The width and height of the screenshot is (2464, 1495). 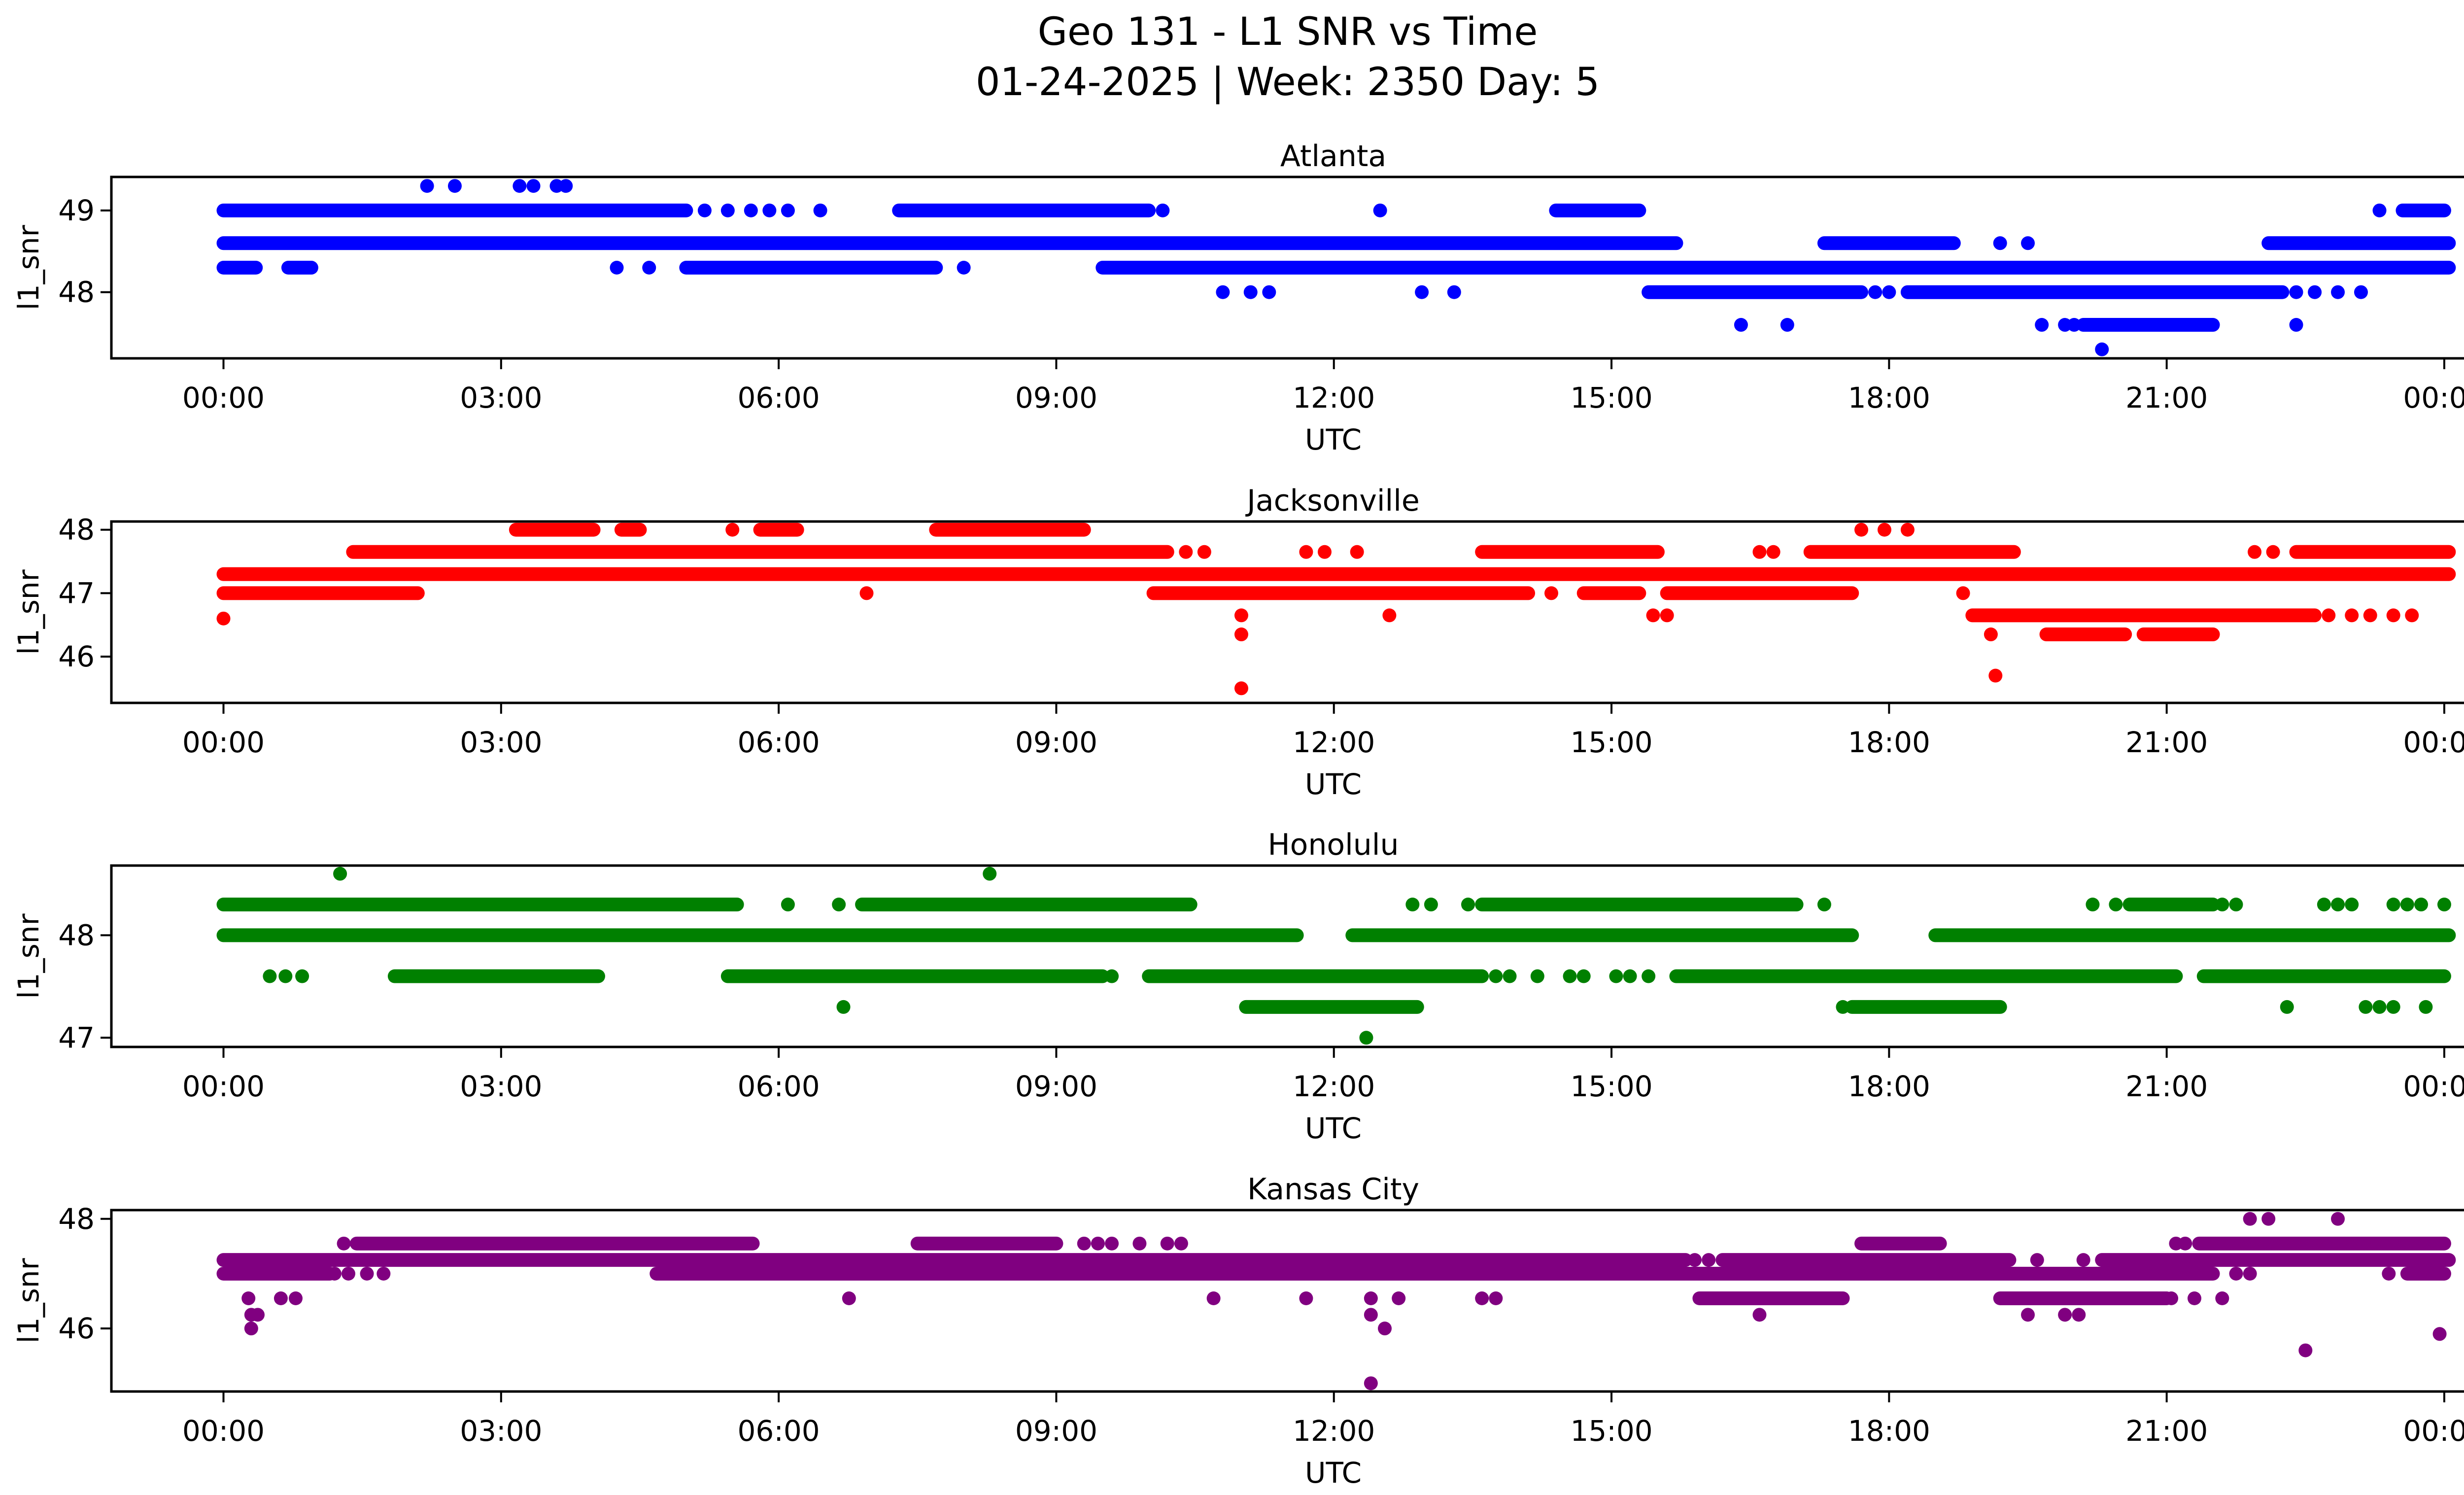 What do you see at coordinates (1287, 32) in the screenshot?
I see `figure-title-line1: Geo 131 - L1 SNR vs Time` at bounding box center [1287, 32].